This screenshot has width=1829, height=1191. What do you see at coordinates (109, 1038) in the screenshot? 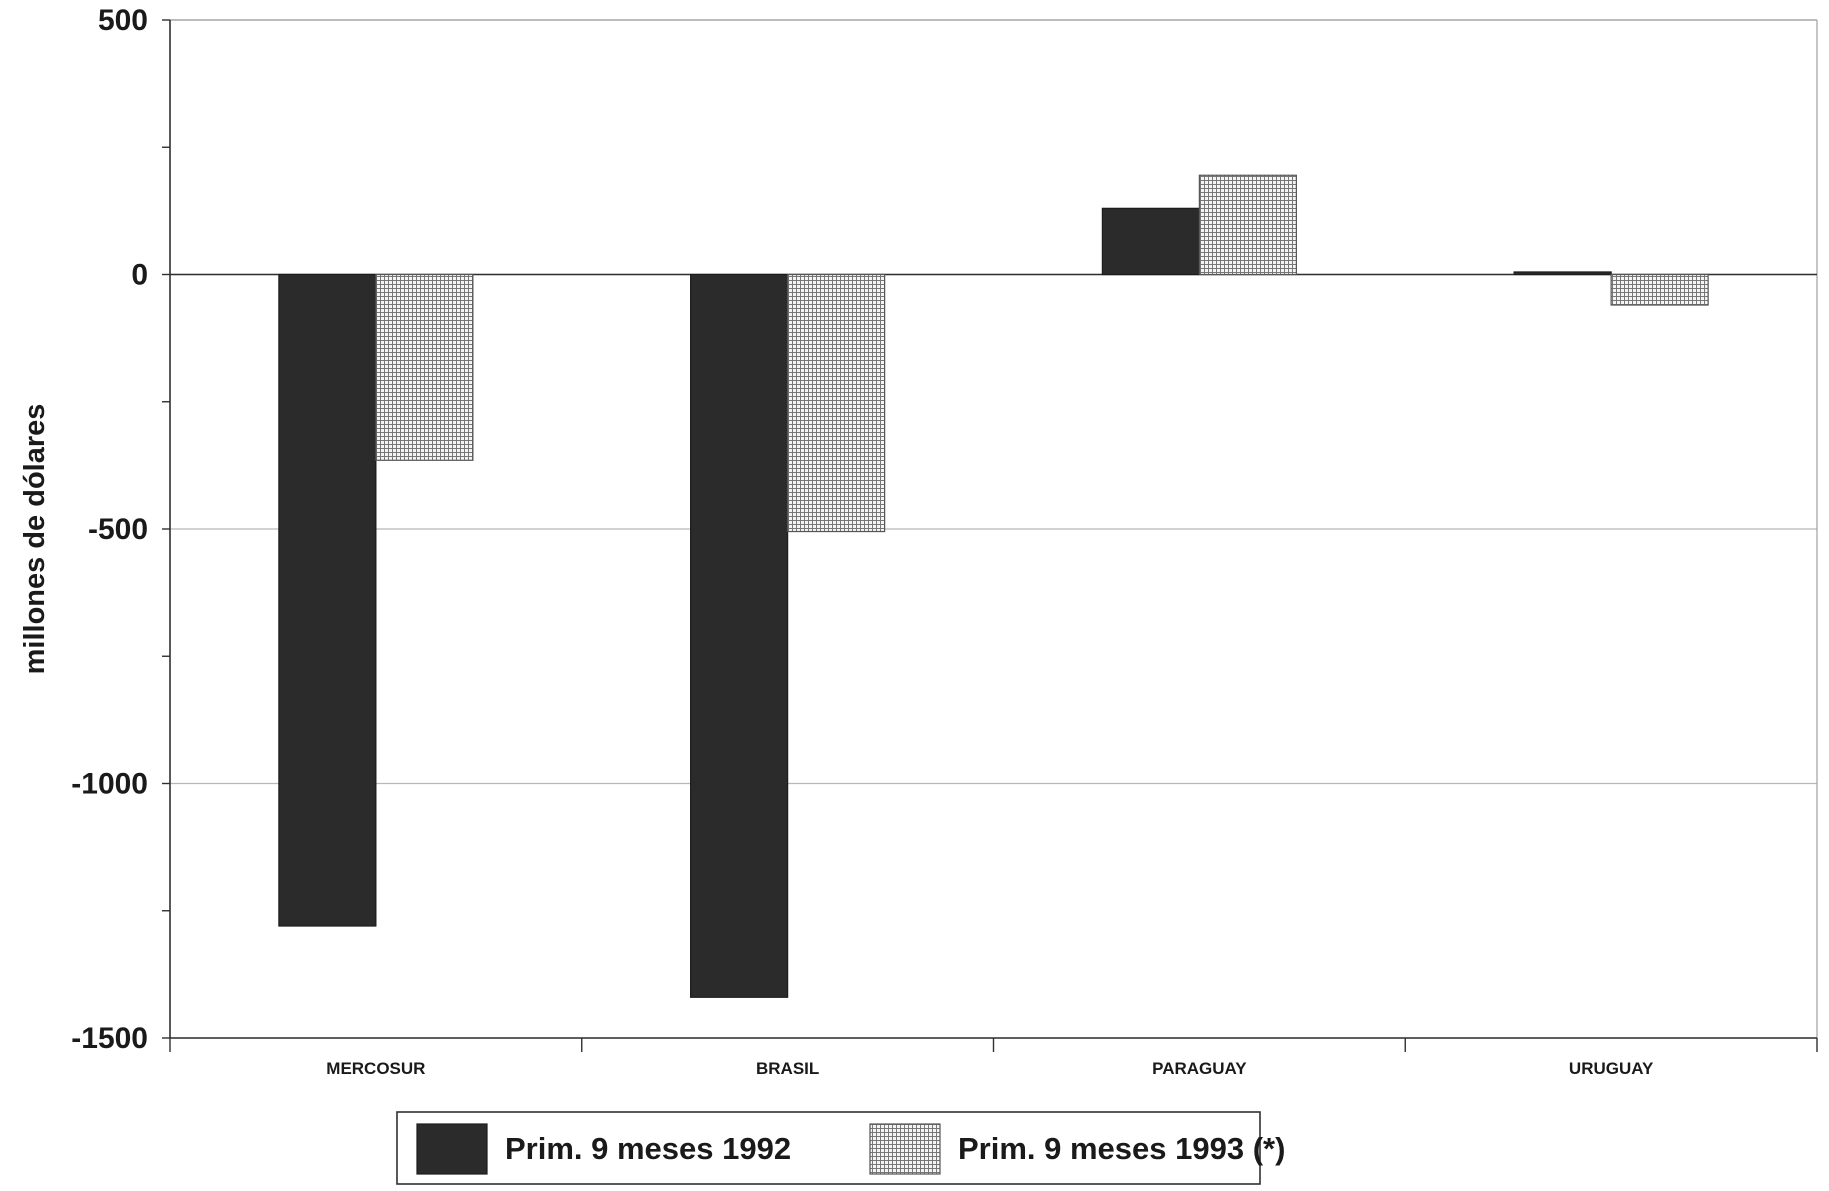
I see `y-tick-label: -1500` at bounding box center [109, 1038].